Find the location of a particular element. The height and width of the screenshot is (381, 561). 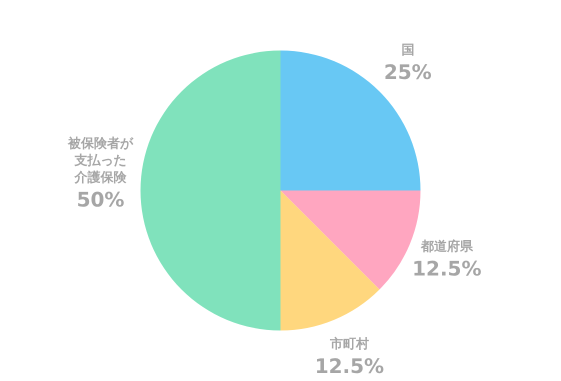

data-label: 25% is located at coordinates (408, 72).